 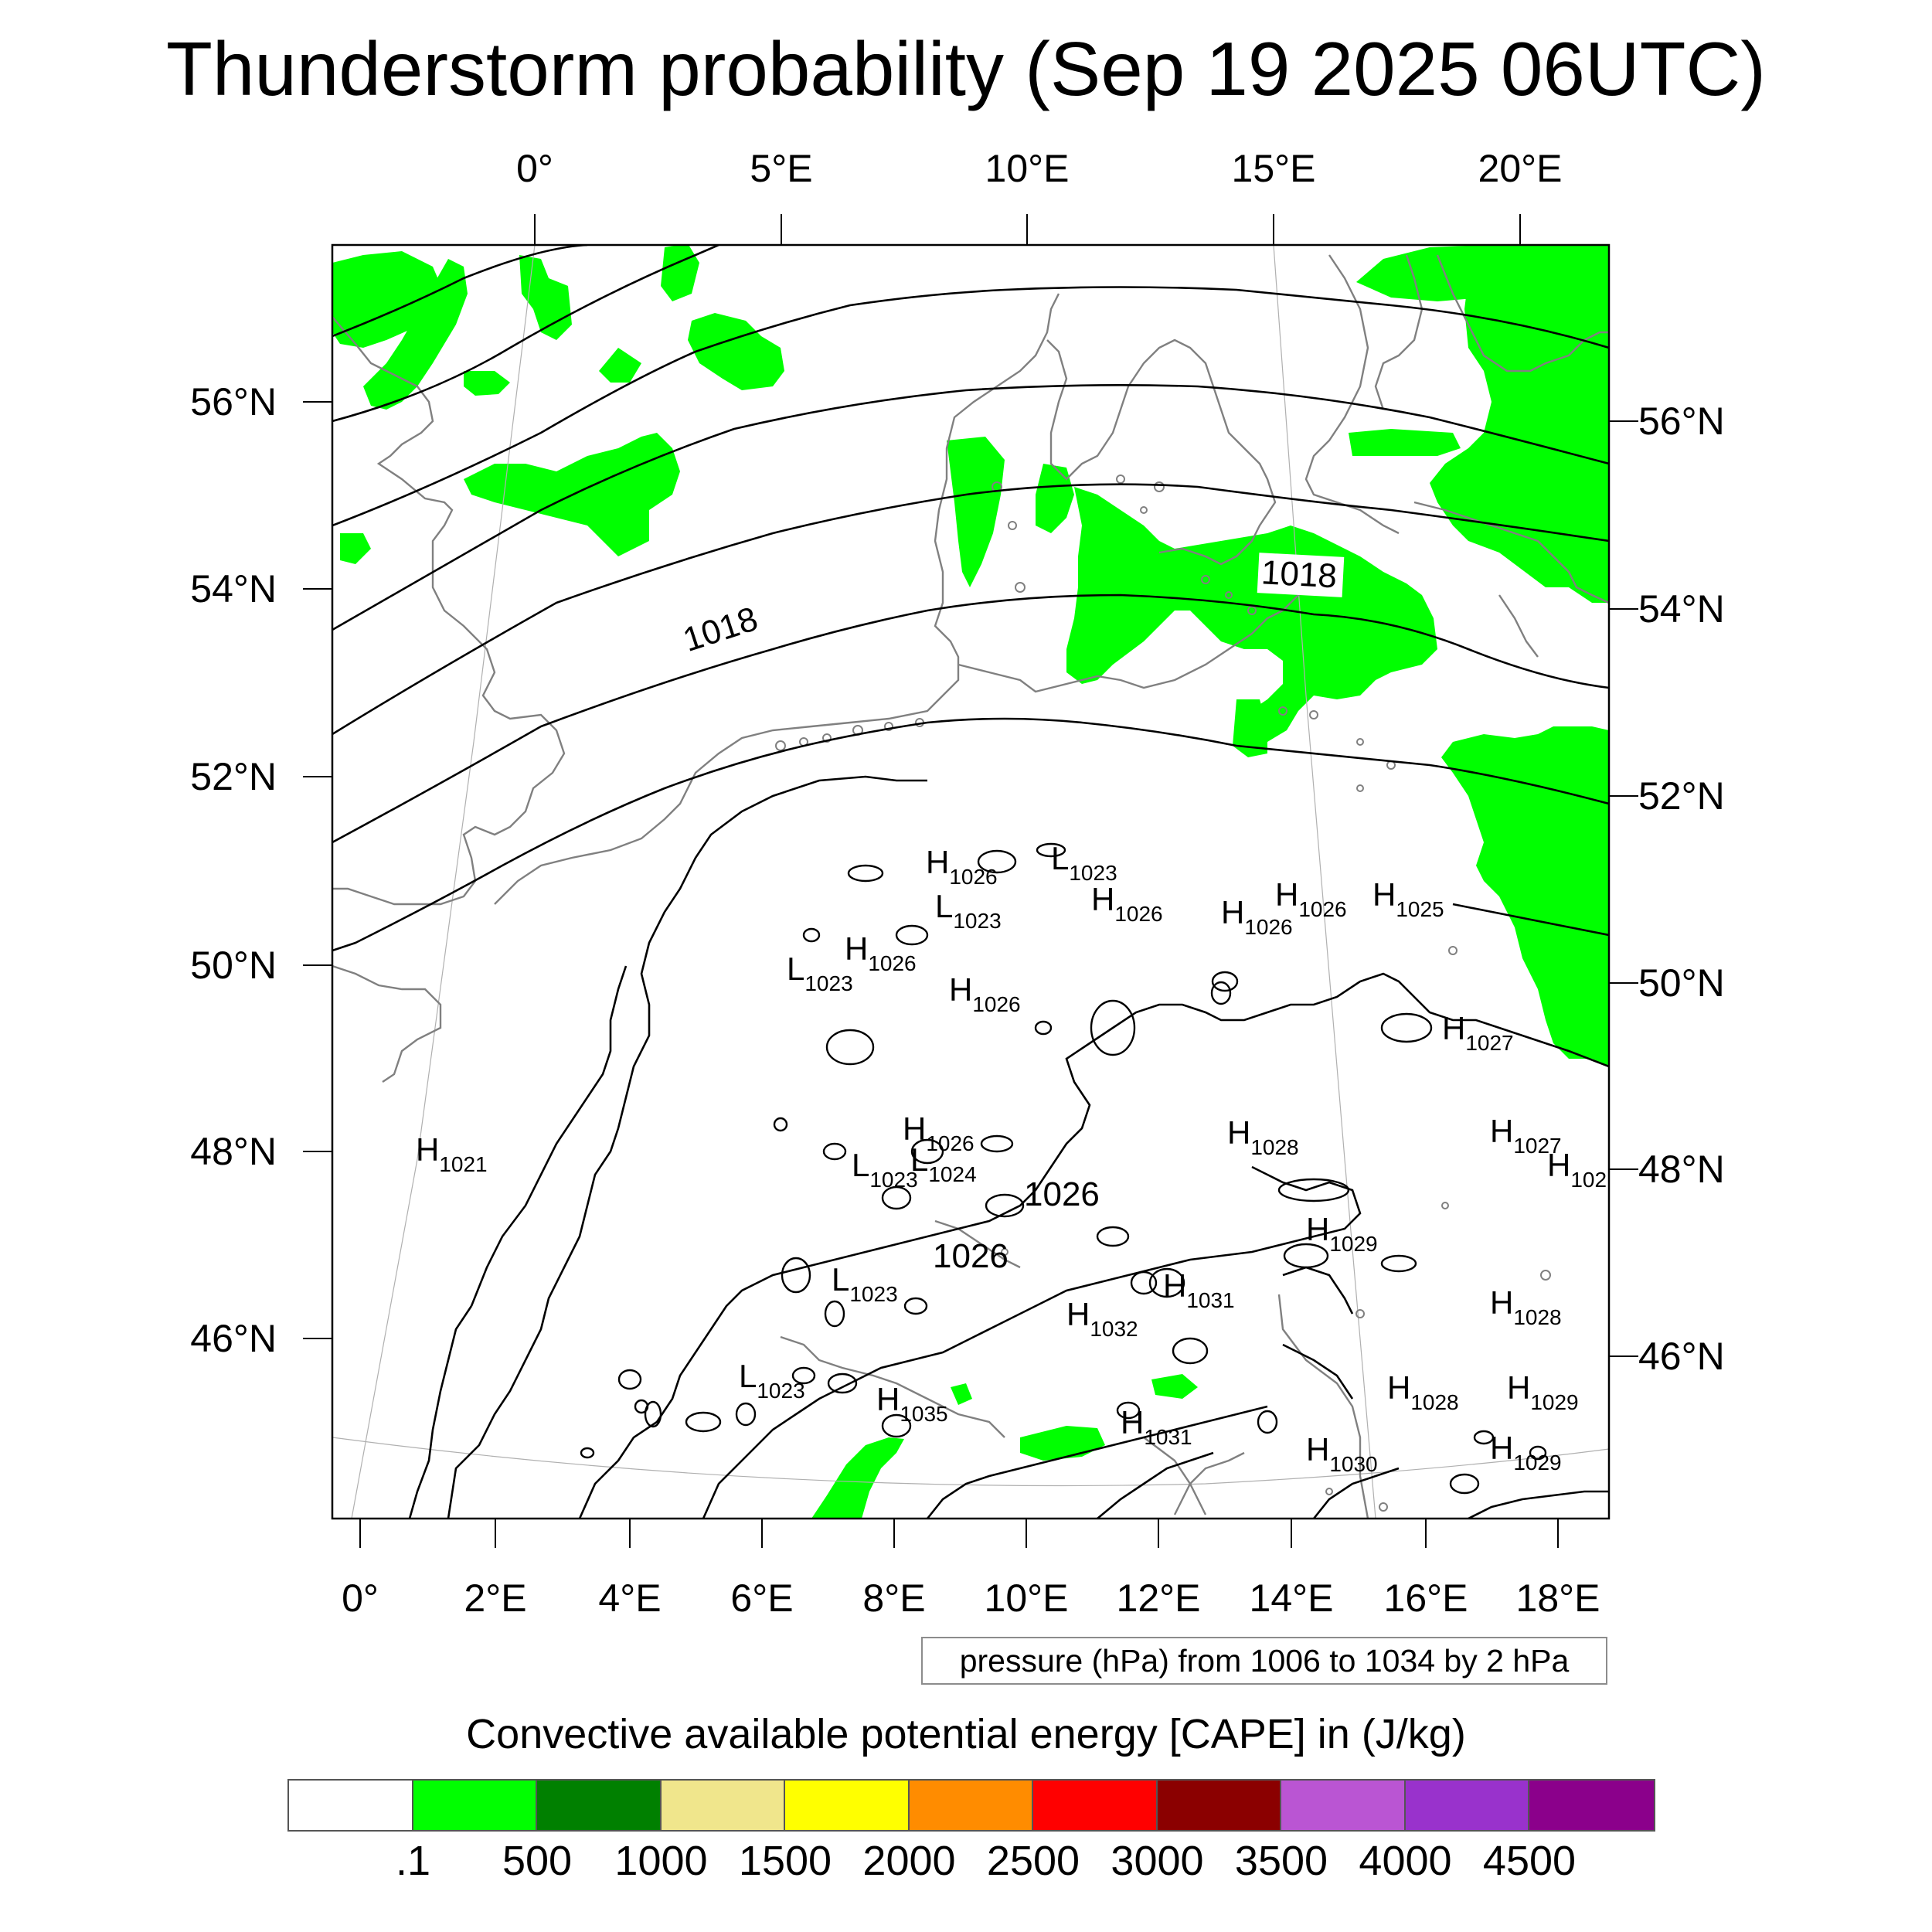 I want to click on lon-label: 5°E, so click(x=781, y=168).